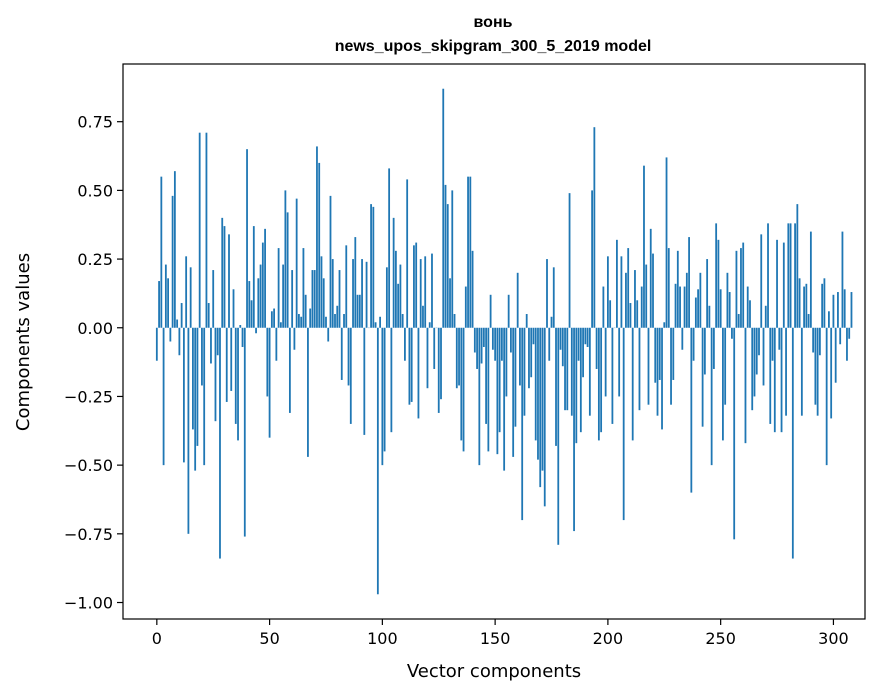 The height and width of the screenshot is (696, 880). I want to click on chart-title-model: news_upos_skipgram_300_5_2019 model, so click(493, 46).